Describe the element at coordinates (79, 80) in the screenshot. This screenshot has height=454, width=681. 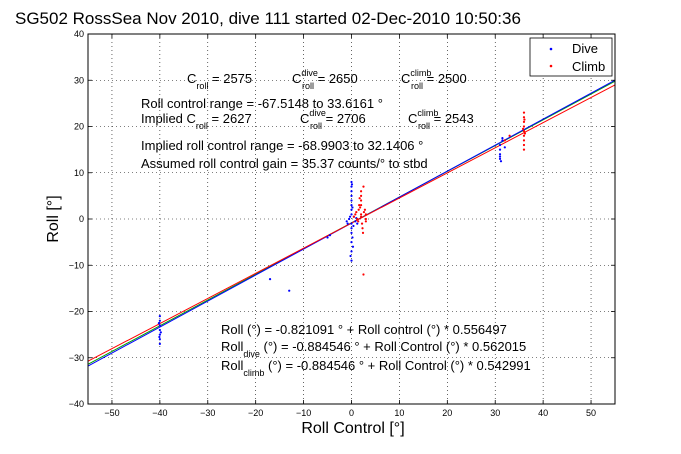
I see `y-tick-label: 30` at that location.